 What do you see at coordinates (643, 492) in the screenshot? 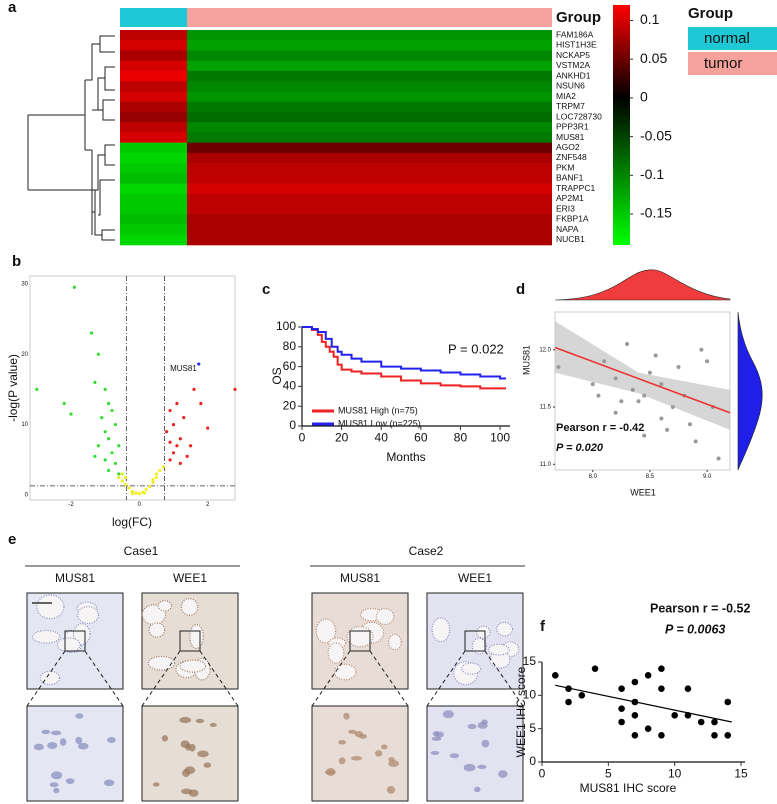
I see `x-axis-title: WEE1` at bounding box center [643, 492].